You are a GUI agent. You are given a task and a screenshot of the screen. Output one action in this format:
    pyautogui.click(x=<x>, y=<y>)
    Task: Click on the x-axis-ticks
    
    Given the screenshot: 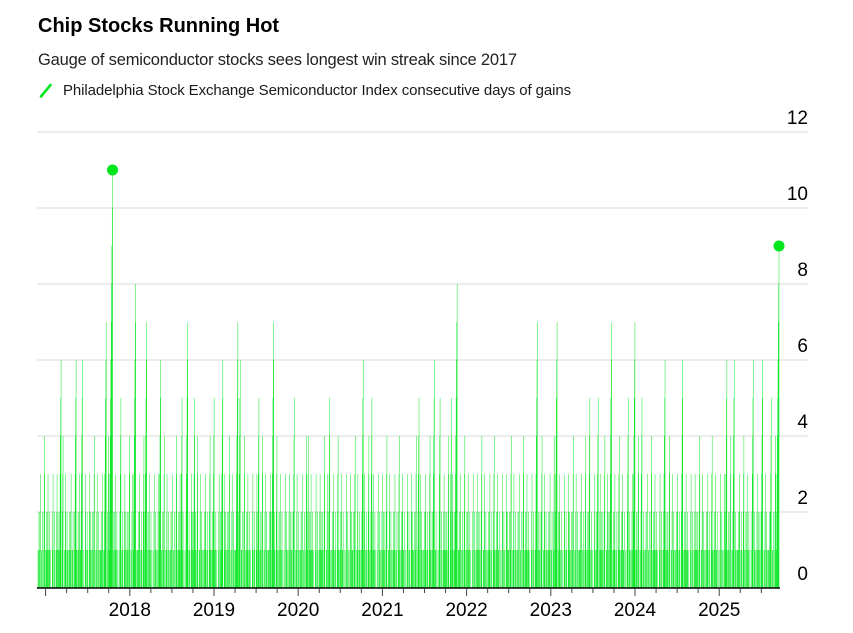 What is the action you would take?
    pyautogui.click(x=403, y=592)
    